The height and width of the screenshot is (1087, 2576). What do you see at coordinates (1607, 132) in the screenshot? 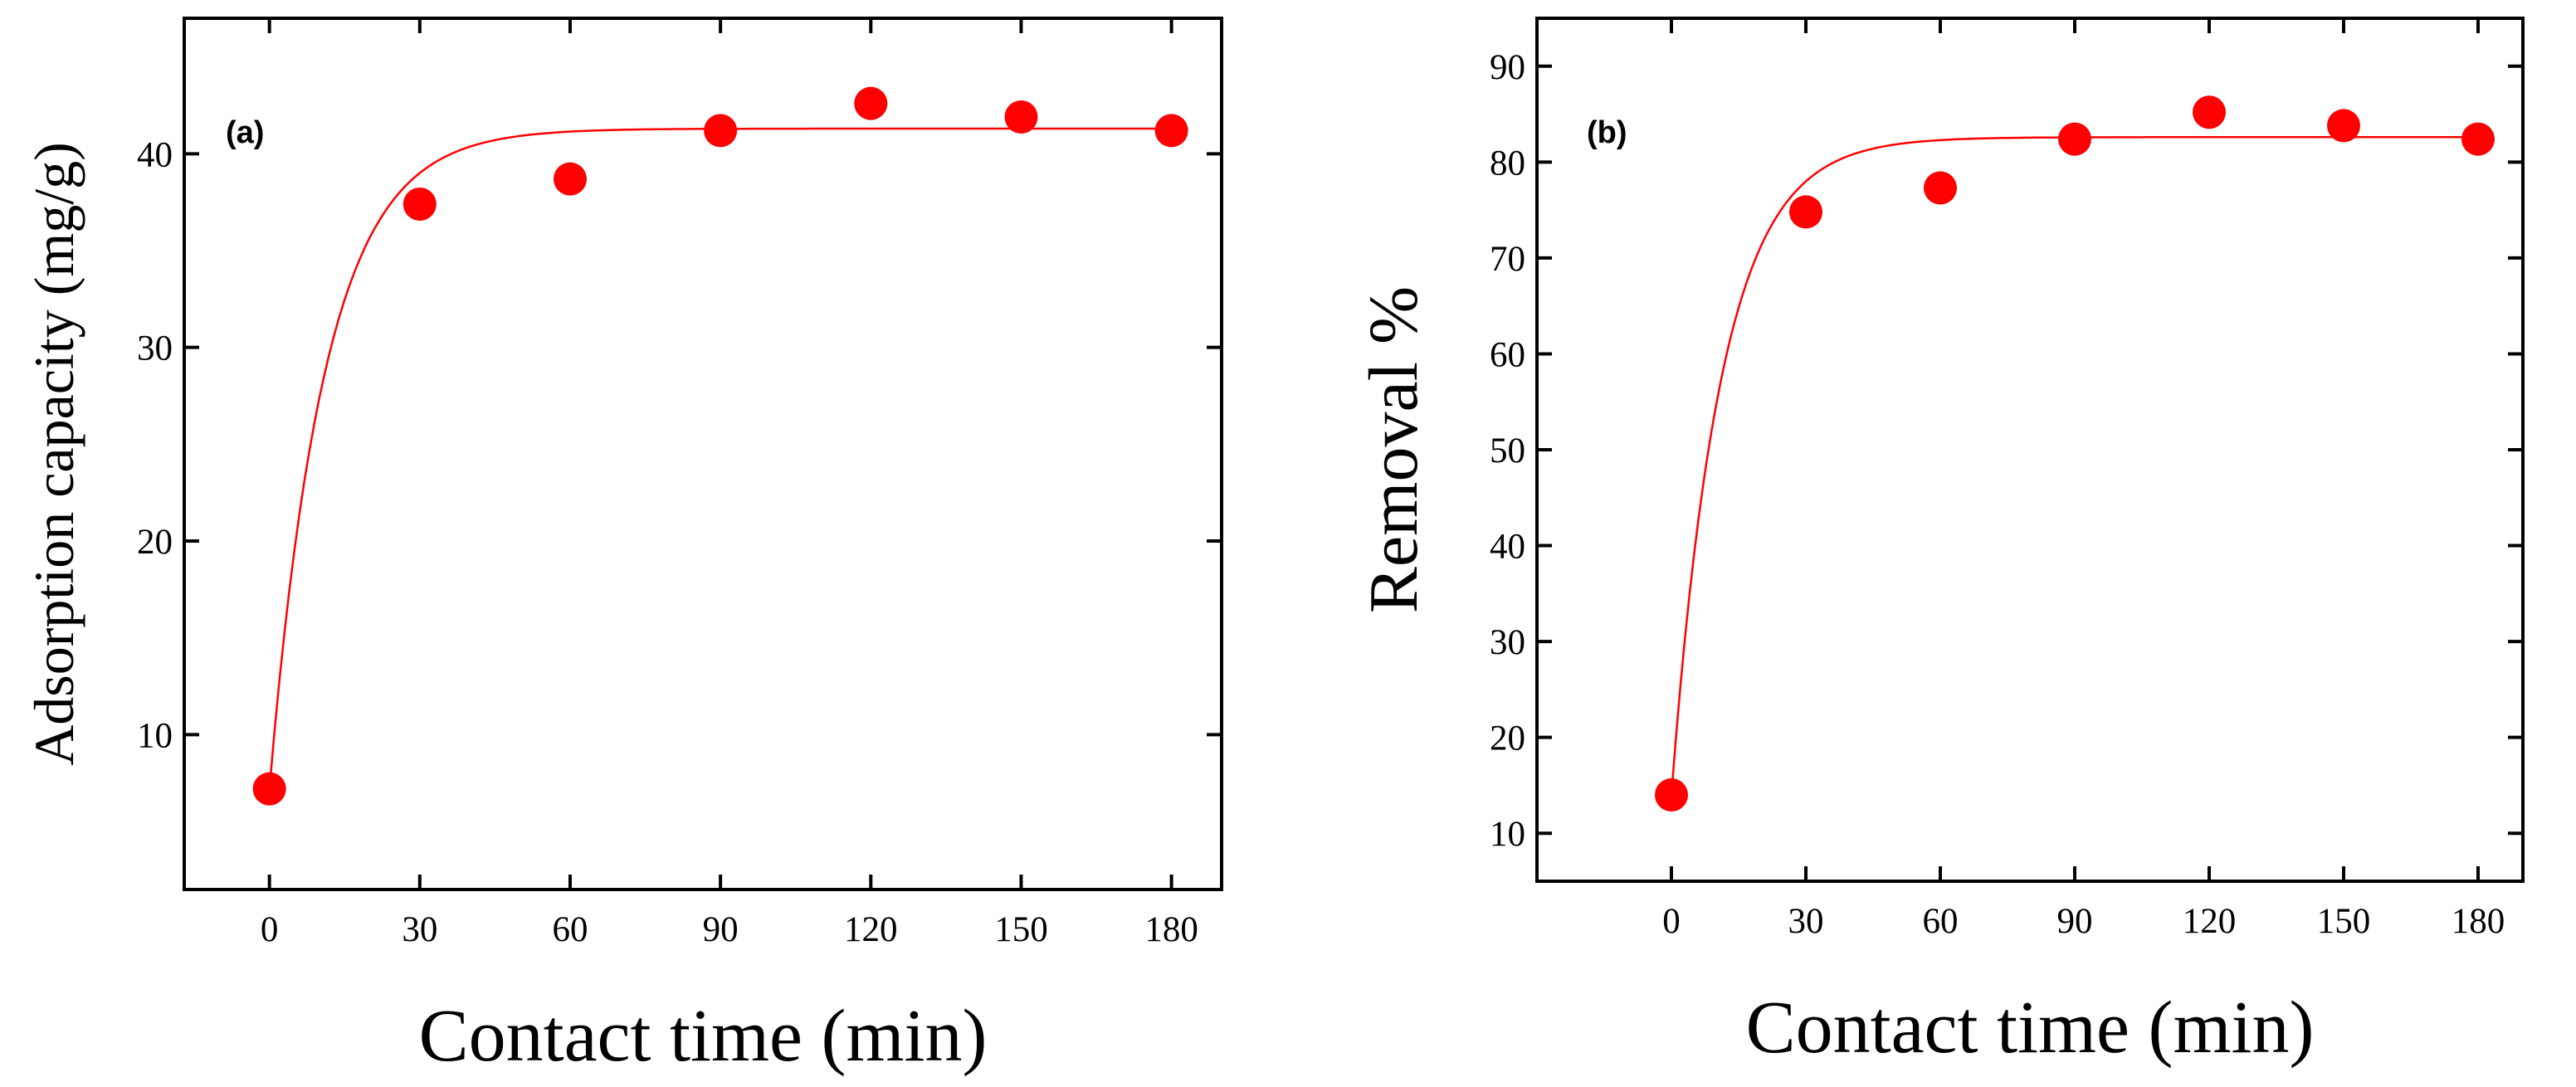
I see `panel-label: (b)` at bounding box center [1607, 132].